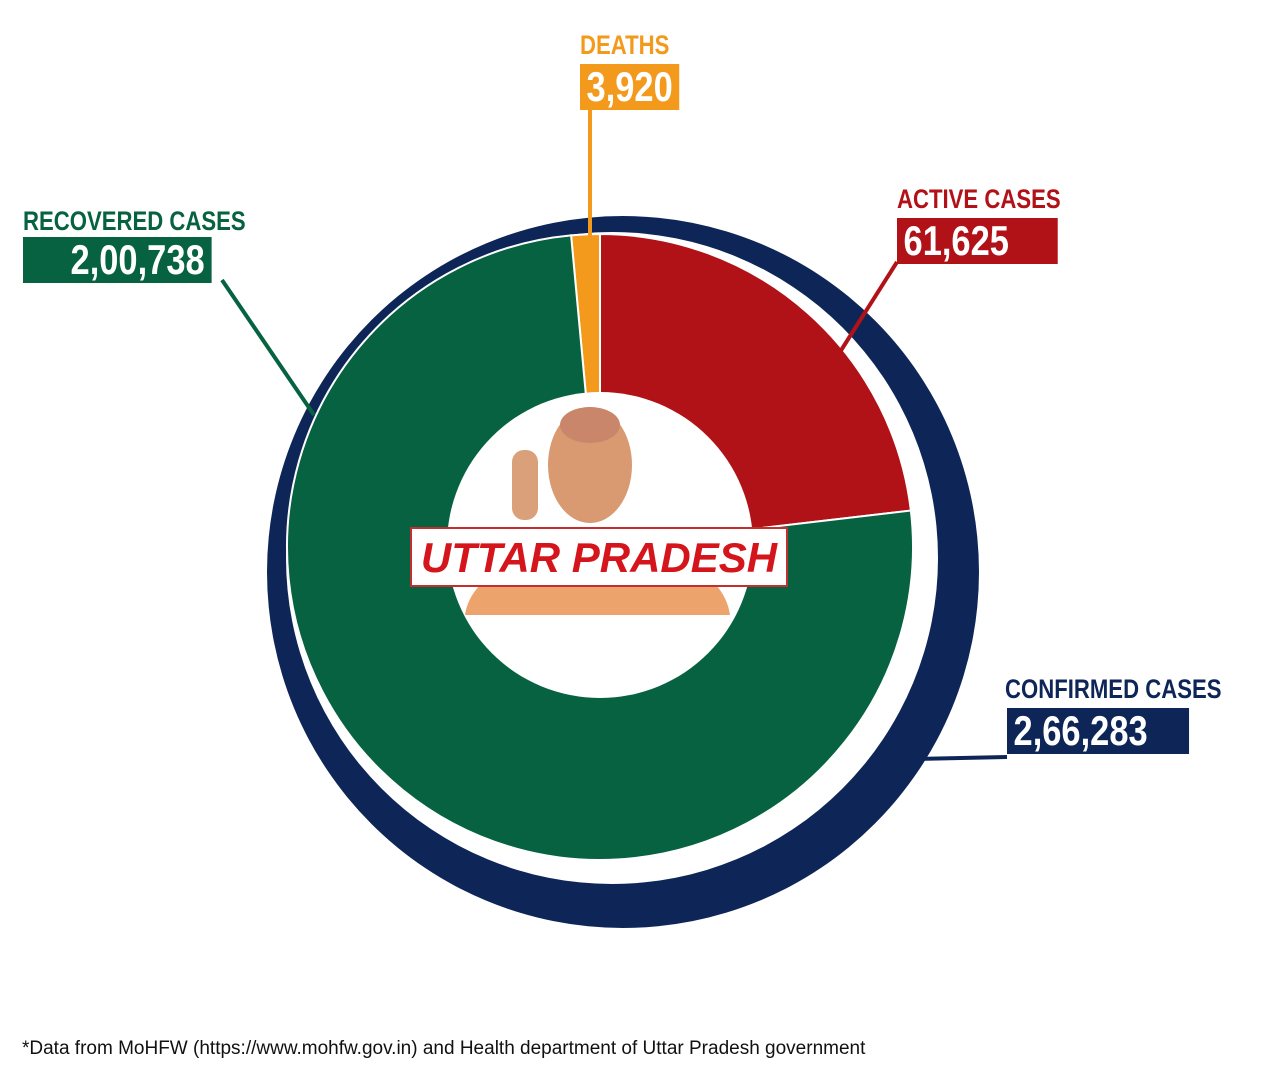  Describe the element at coordinates (979, 199) in the screenshot. I see `active-label: ACTIVE CASES` at that location.